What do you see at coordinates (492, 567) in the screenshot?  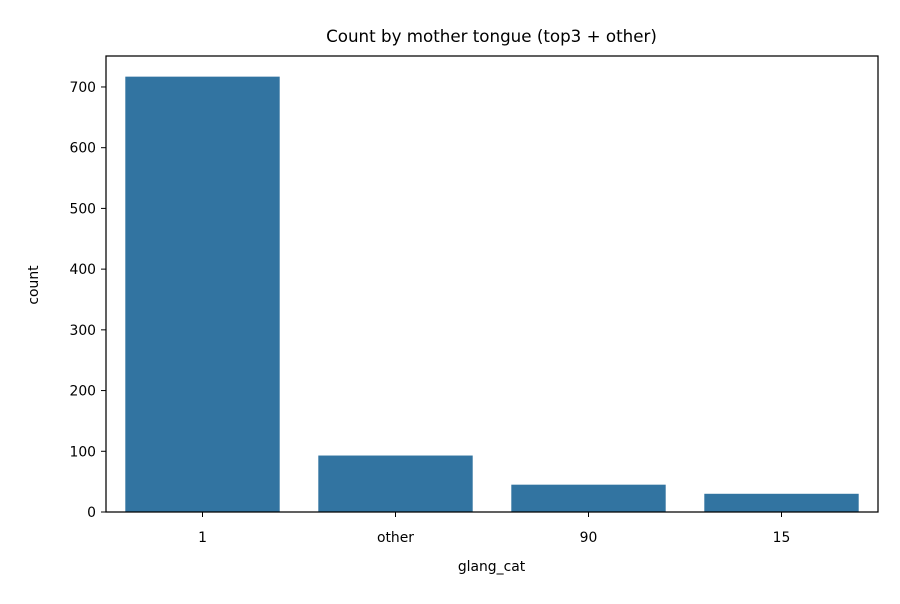 I see `x-axis-label: glang_cat` at bounding box center [492, 567].